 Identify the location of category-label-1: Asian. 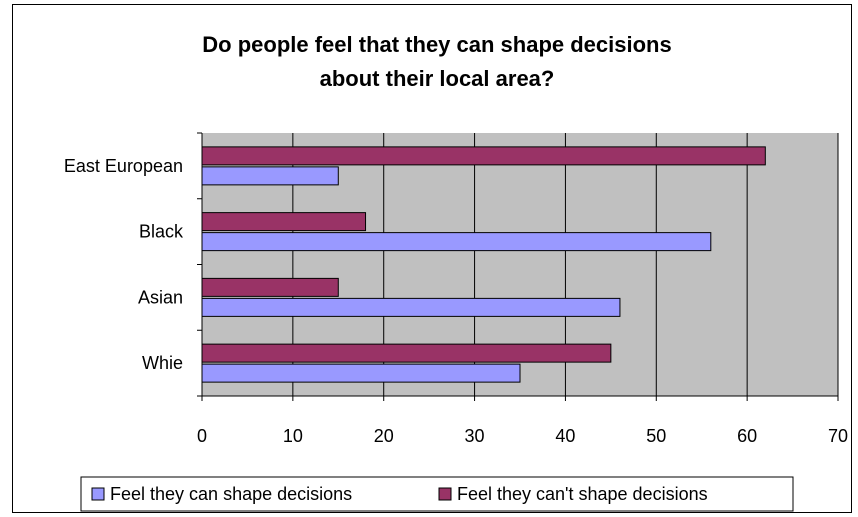
(160, 297).